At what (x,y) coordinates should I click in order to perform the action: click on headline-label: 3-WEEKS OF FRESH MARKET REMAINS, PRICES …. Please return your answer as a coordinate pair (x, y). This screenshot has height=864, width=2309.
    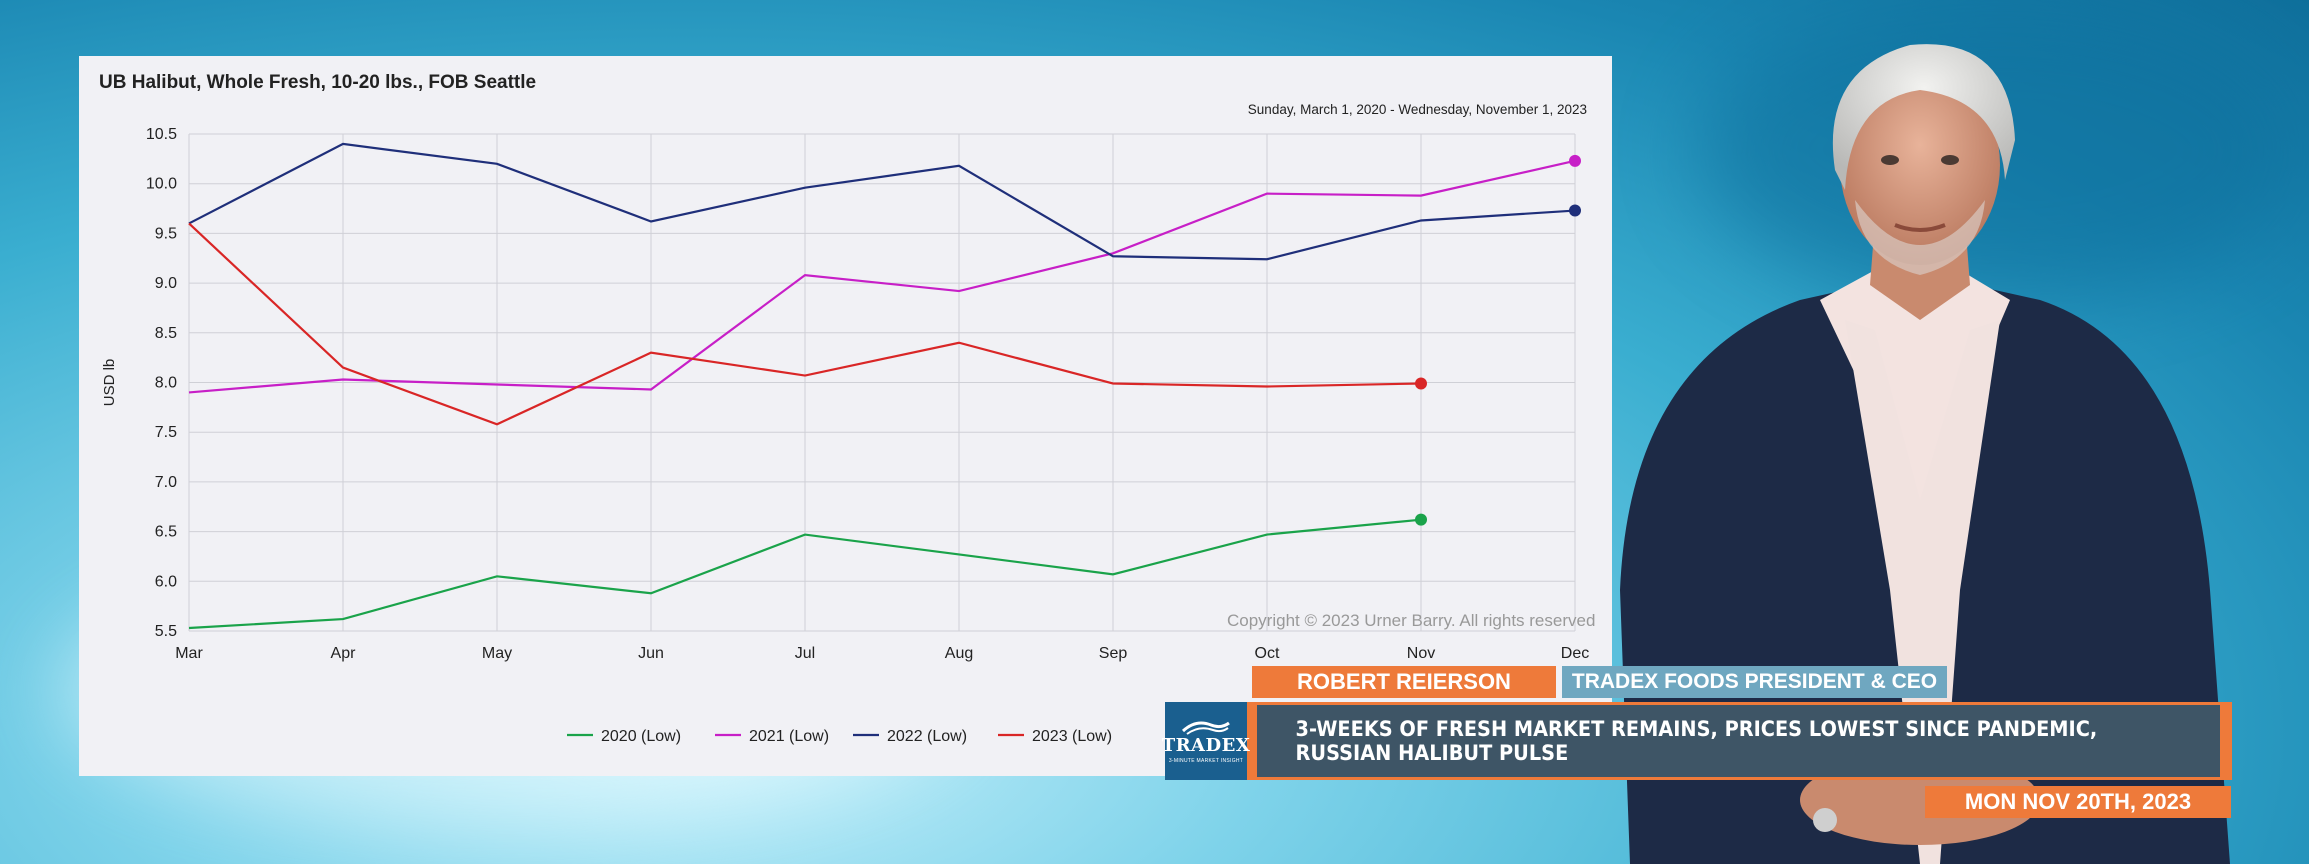
    Looking at the image, I should click on (1696, 741).